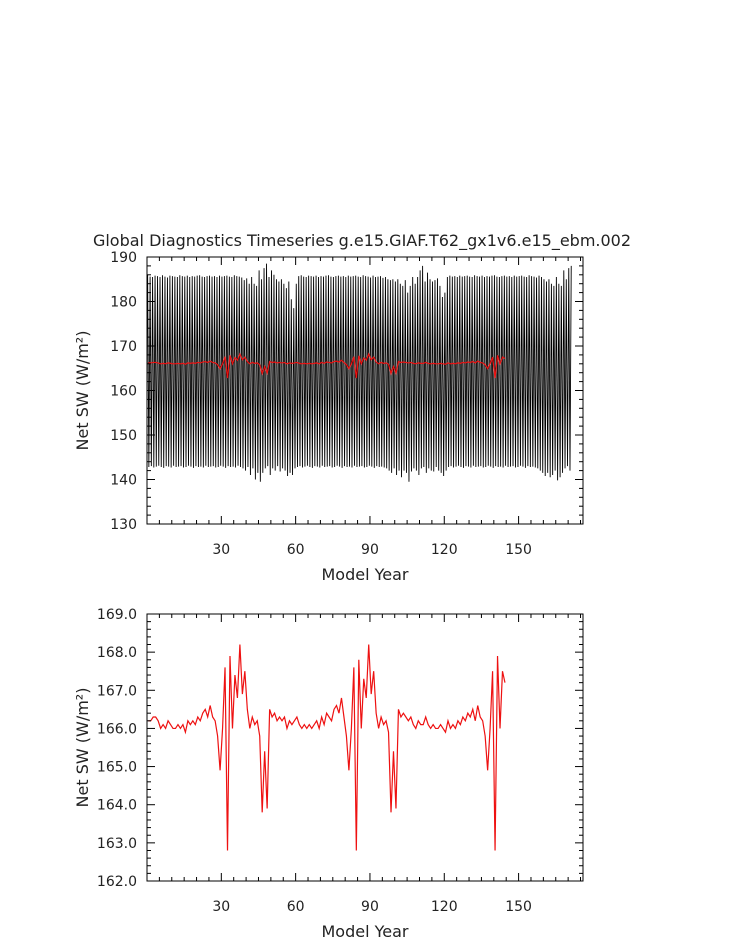 The height and width of the screenshot is (945, 733). I want to click on y-tick-label: 166.0, so click(117, 729).